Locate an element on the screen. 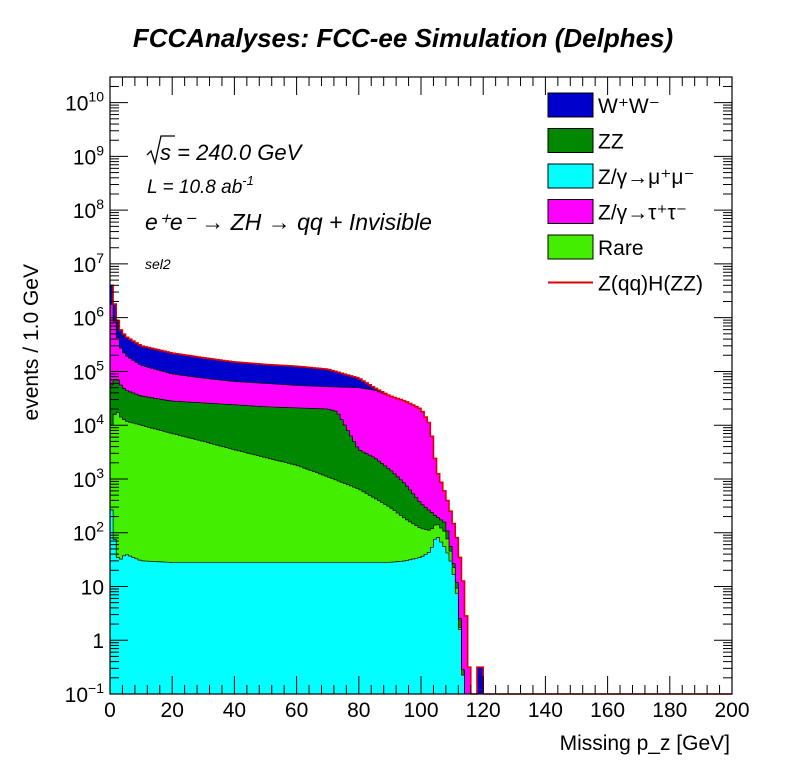  y-tick-label: 10¹⁰ is located at coordinates (84, 102).